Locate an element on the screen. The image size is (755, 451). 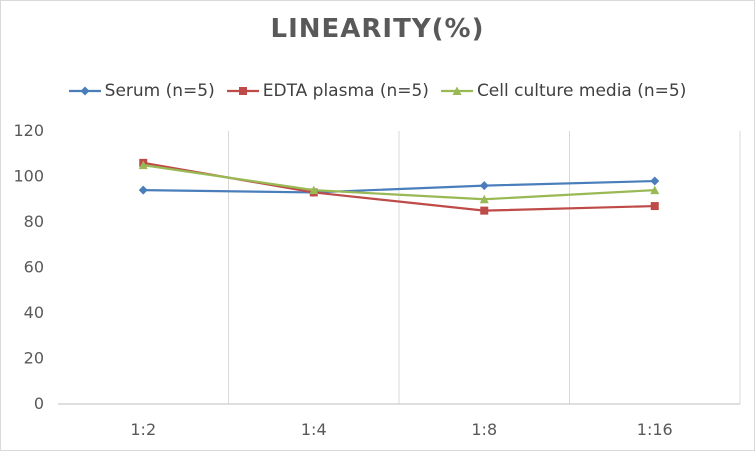
legend-item-edta-plasma: EDTA plasma (n=5) is located at coordinates (327, 91).